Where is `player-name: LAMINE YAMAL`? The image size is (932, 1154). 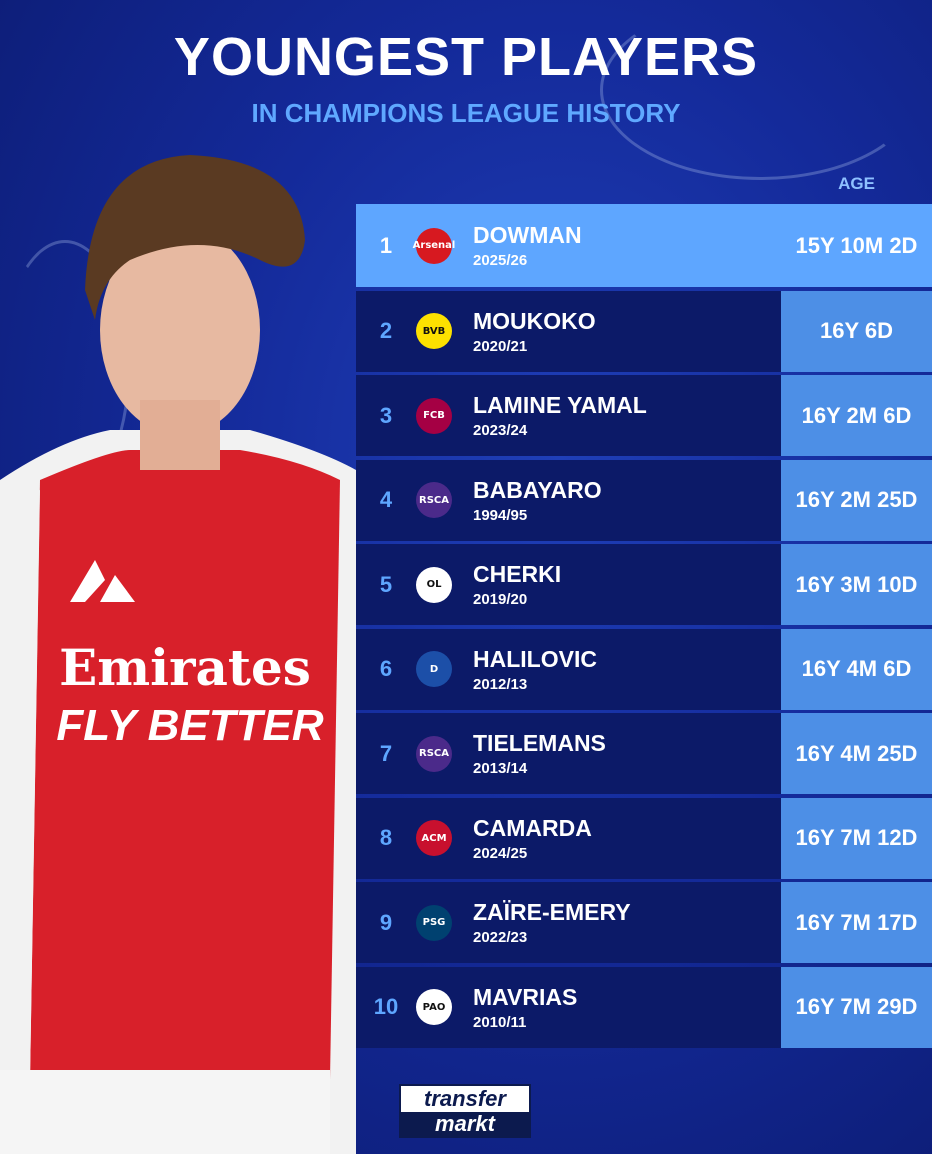 player-name: LAMINE YAMAL is located at coordinates (560, 405).